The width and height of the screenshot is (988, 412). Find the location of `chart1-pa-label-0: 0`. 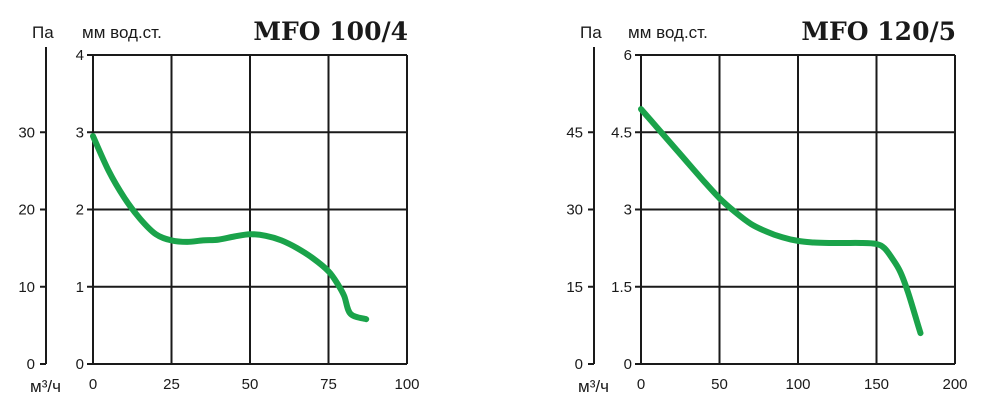

chart1-pa-label-0: 0 is located at coordinates (31, 364).